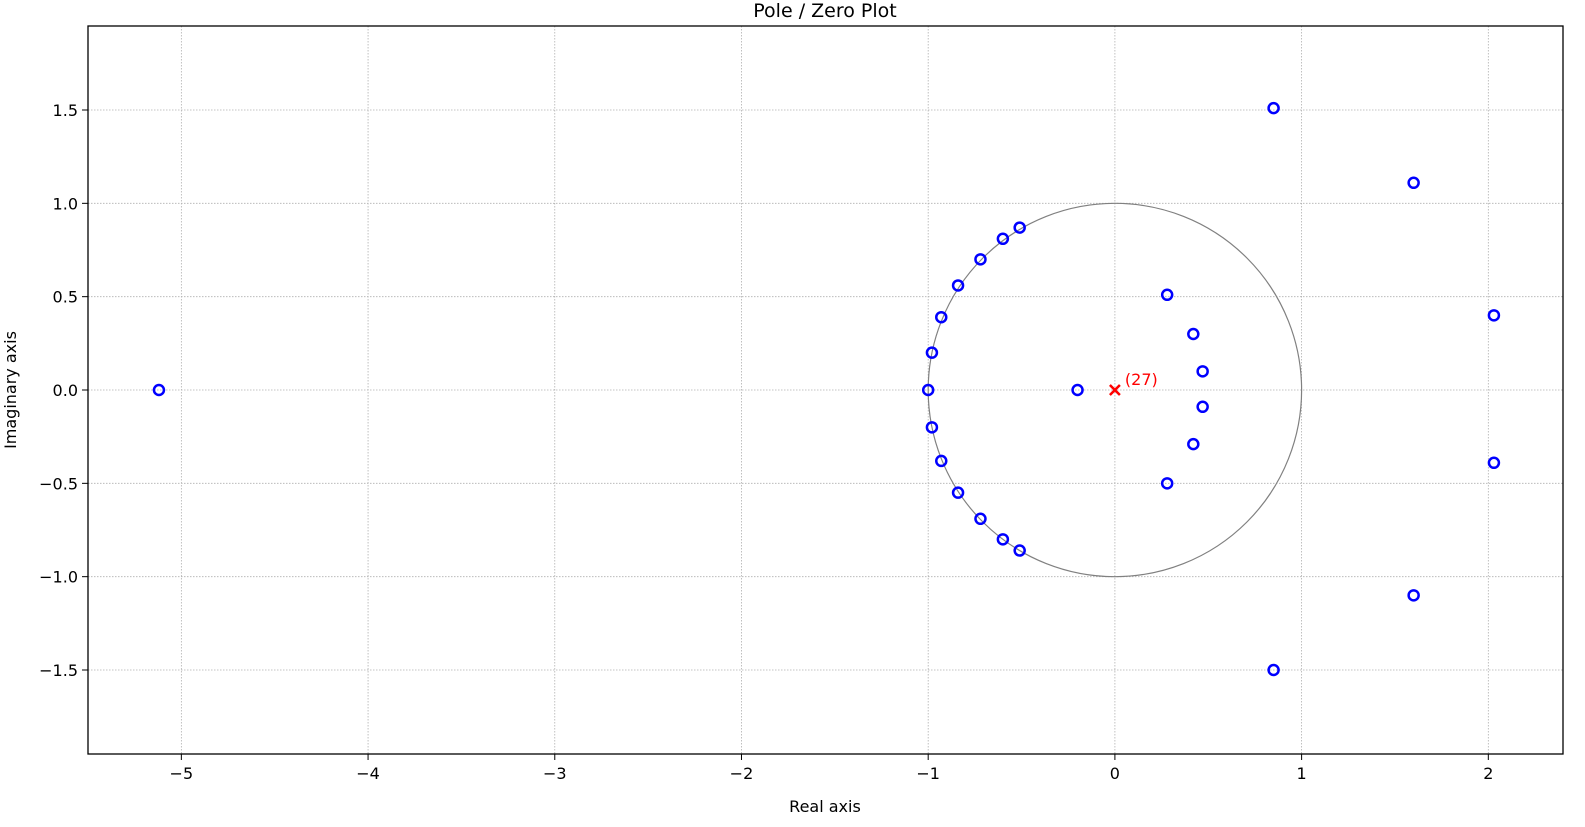 This screenshot has width=1585, height=827. Describe the element at coordinates (65, 297) in the screenshot. I see `y-tick-label: 0.5` at that location.